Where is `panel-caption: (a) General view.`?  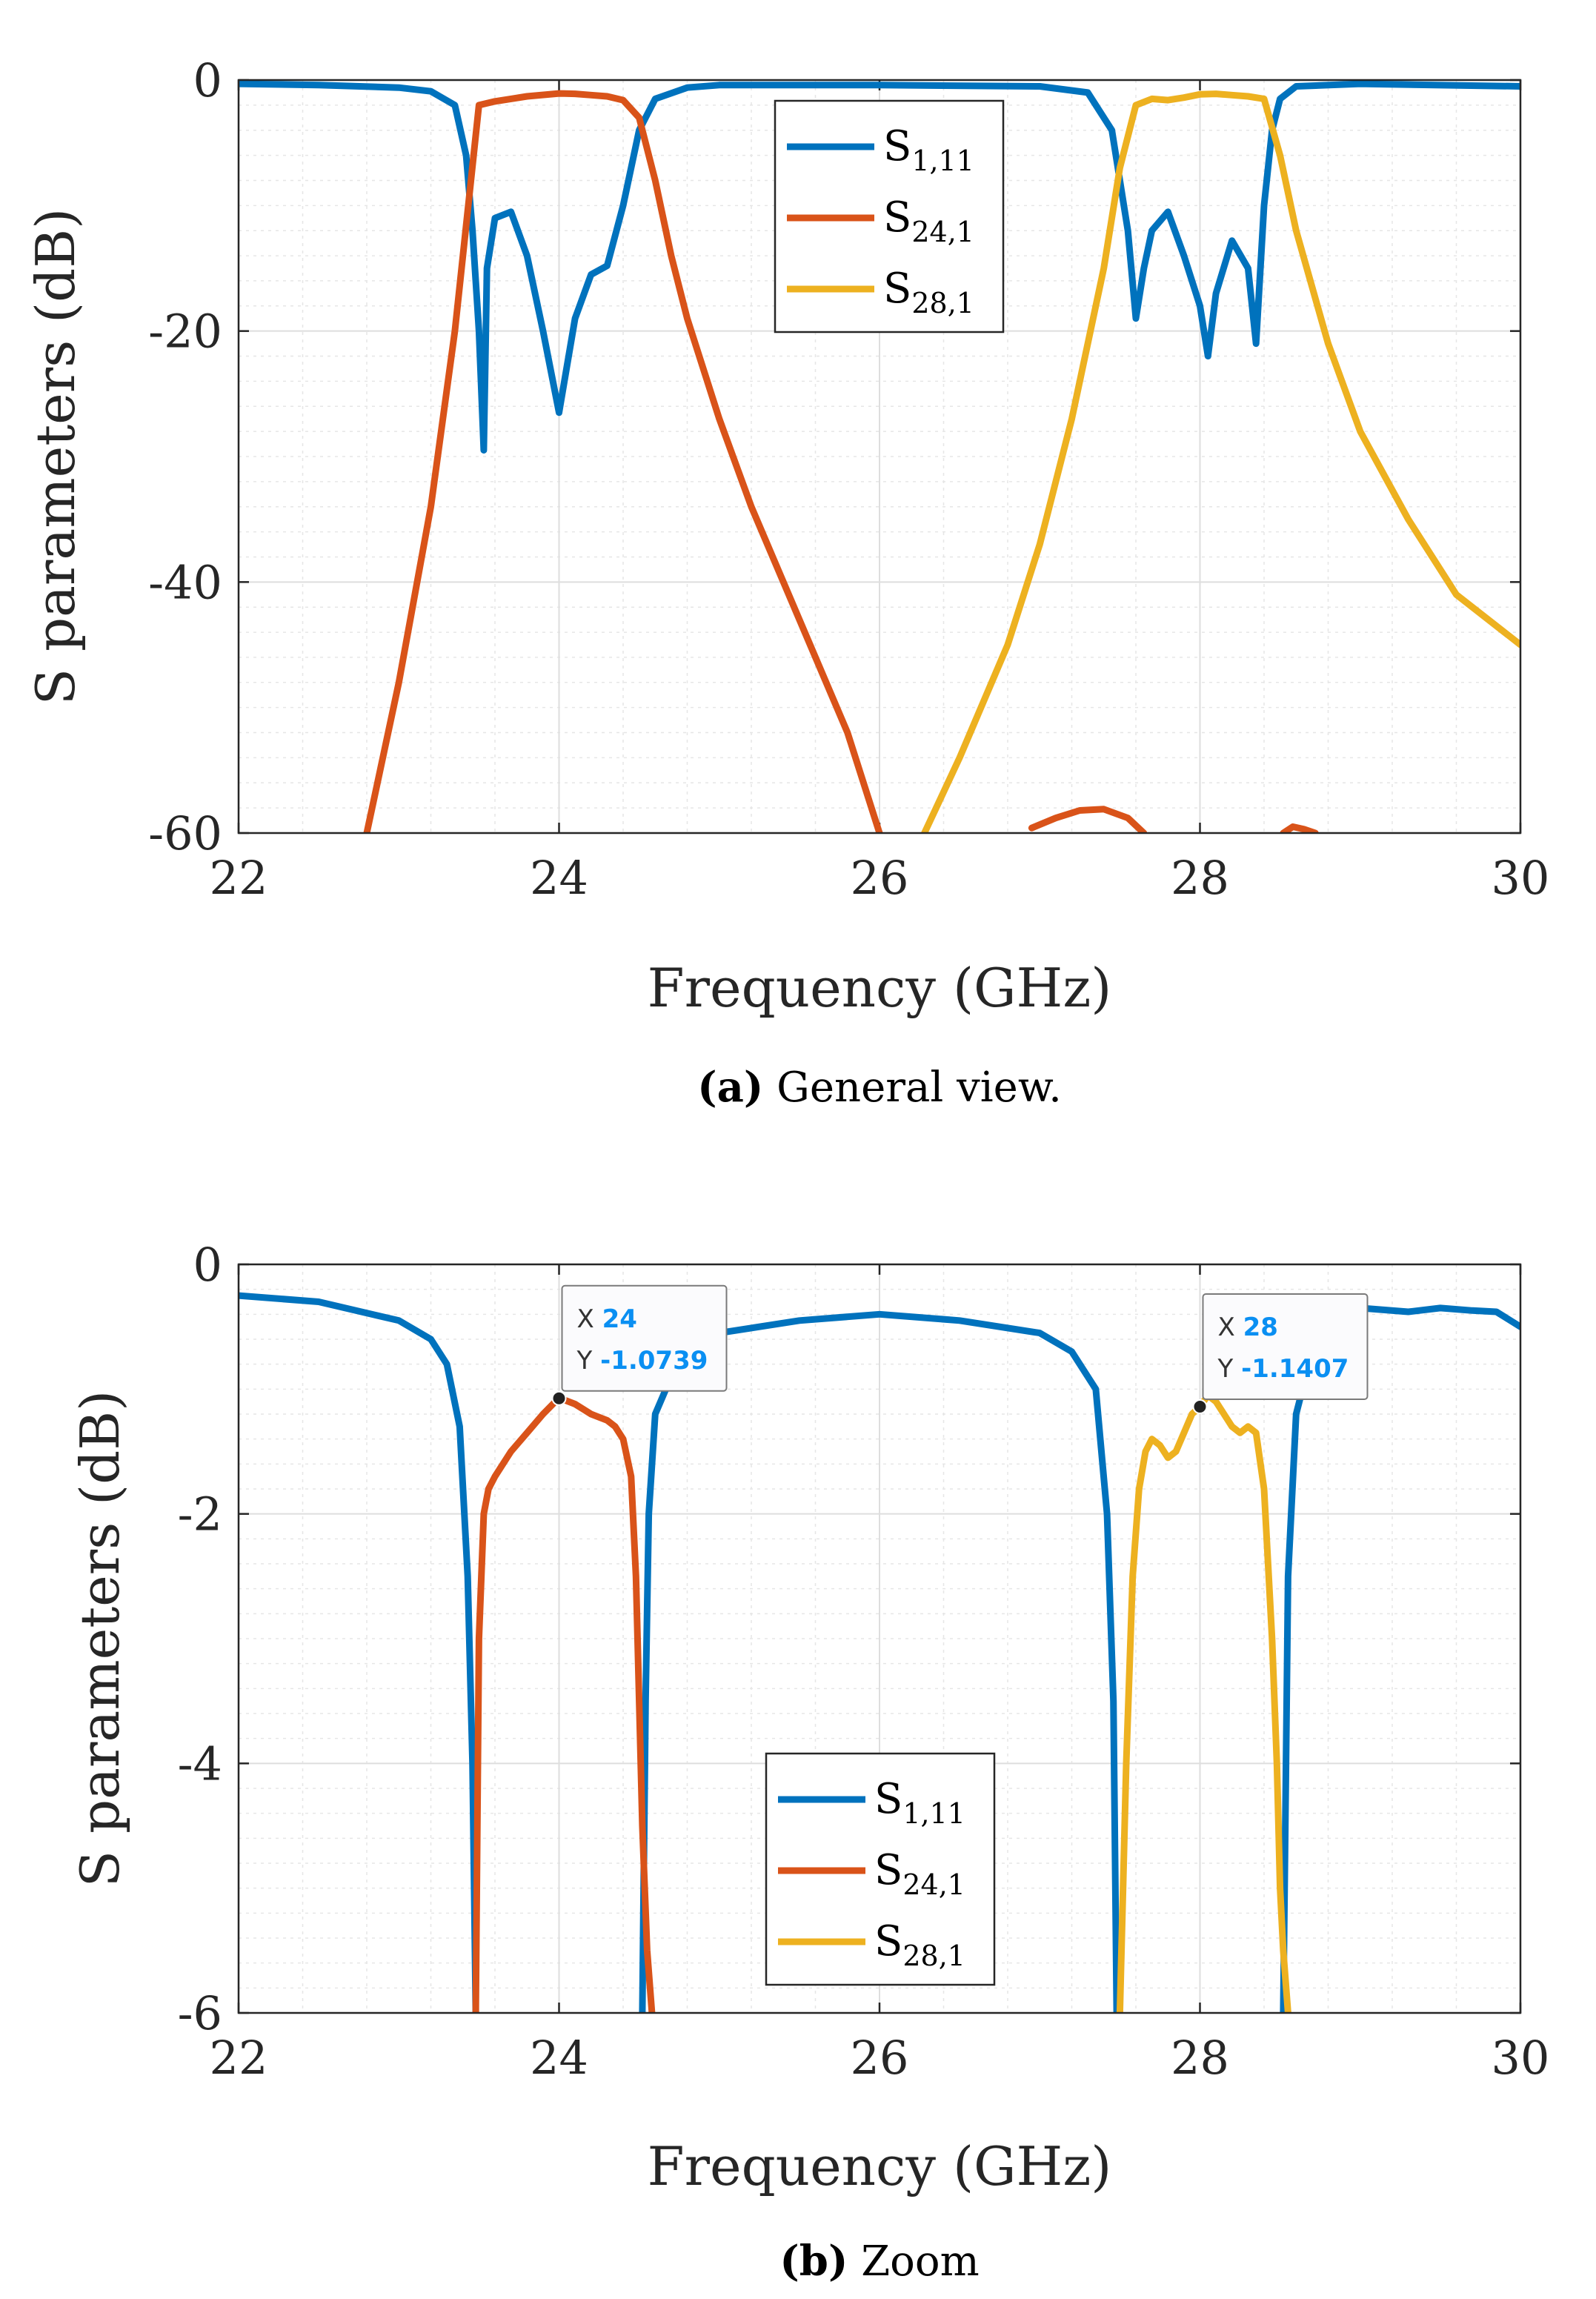 panel-caption: (a) General view. is located at coordinates (880, 1087).